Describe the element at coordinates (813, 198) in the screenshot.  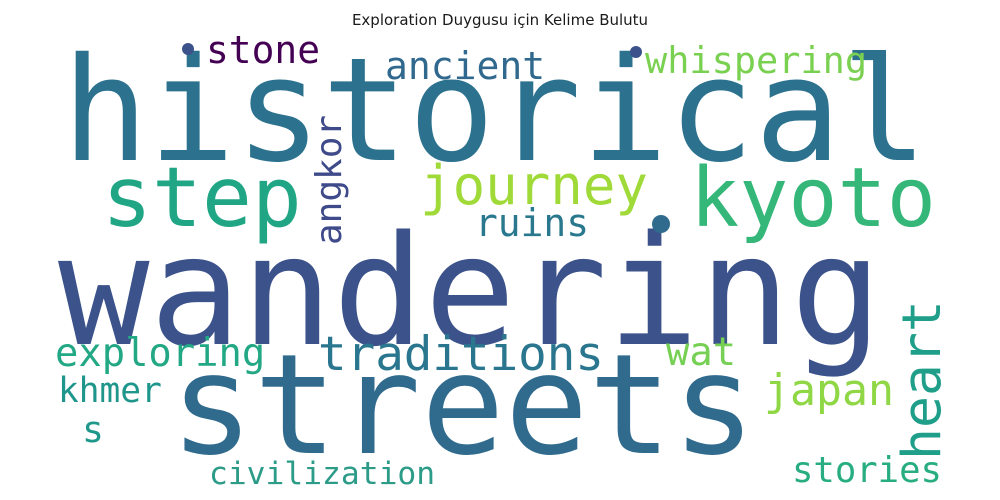
I see `word-kyoto: kyoto` at that location.